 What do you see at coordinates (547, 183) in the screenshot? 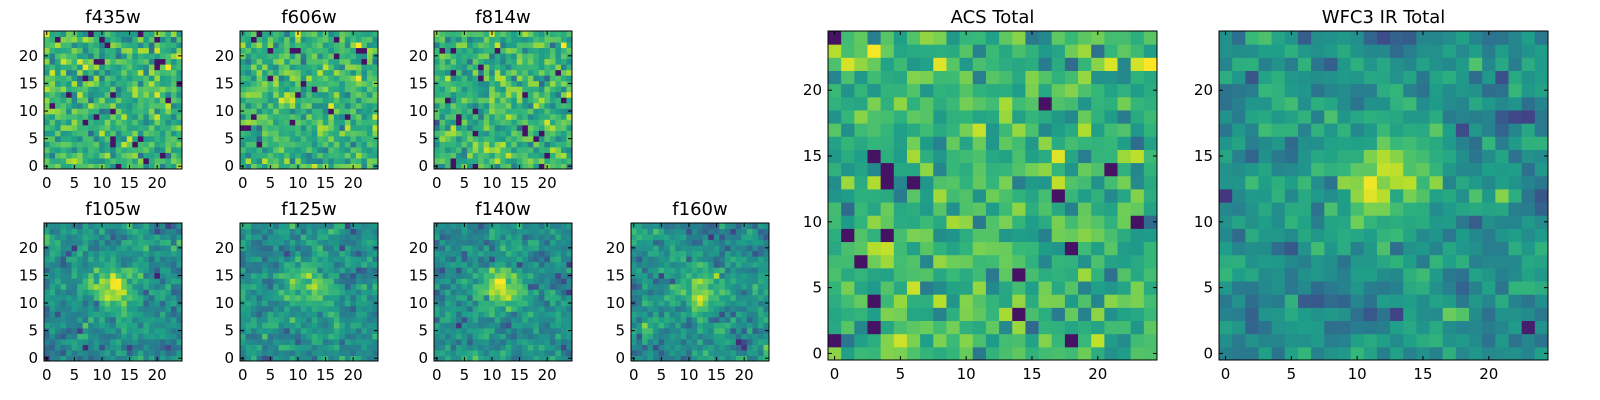
I see `x-tick-label: 20` at bounding box center [547, 183].